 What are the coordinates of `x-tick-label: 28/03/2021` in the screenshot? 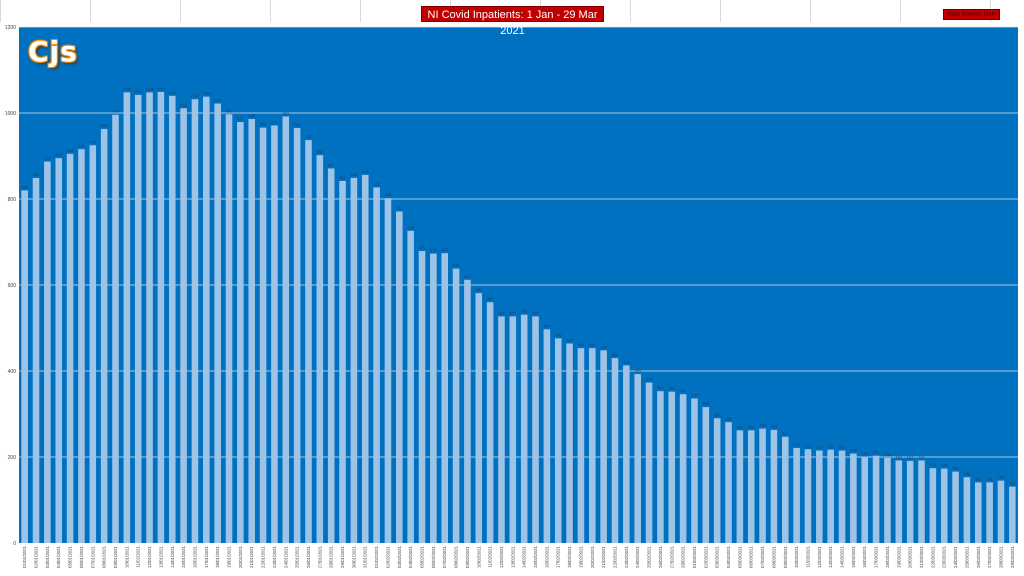 It's located at (1000, 556).